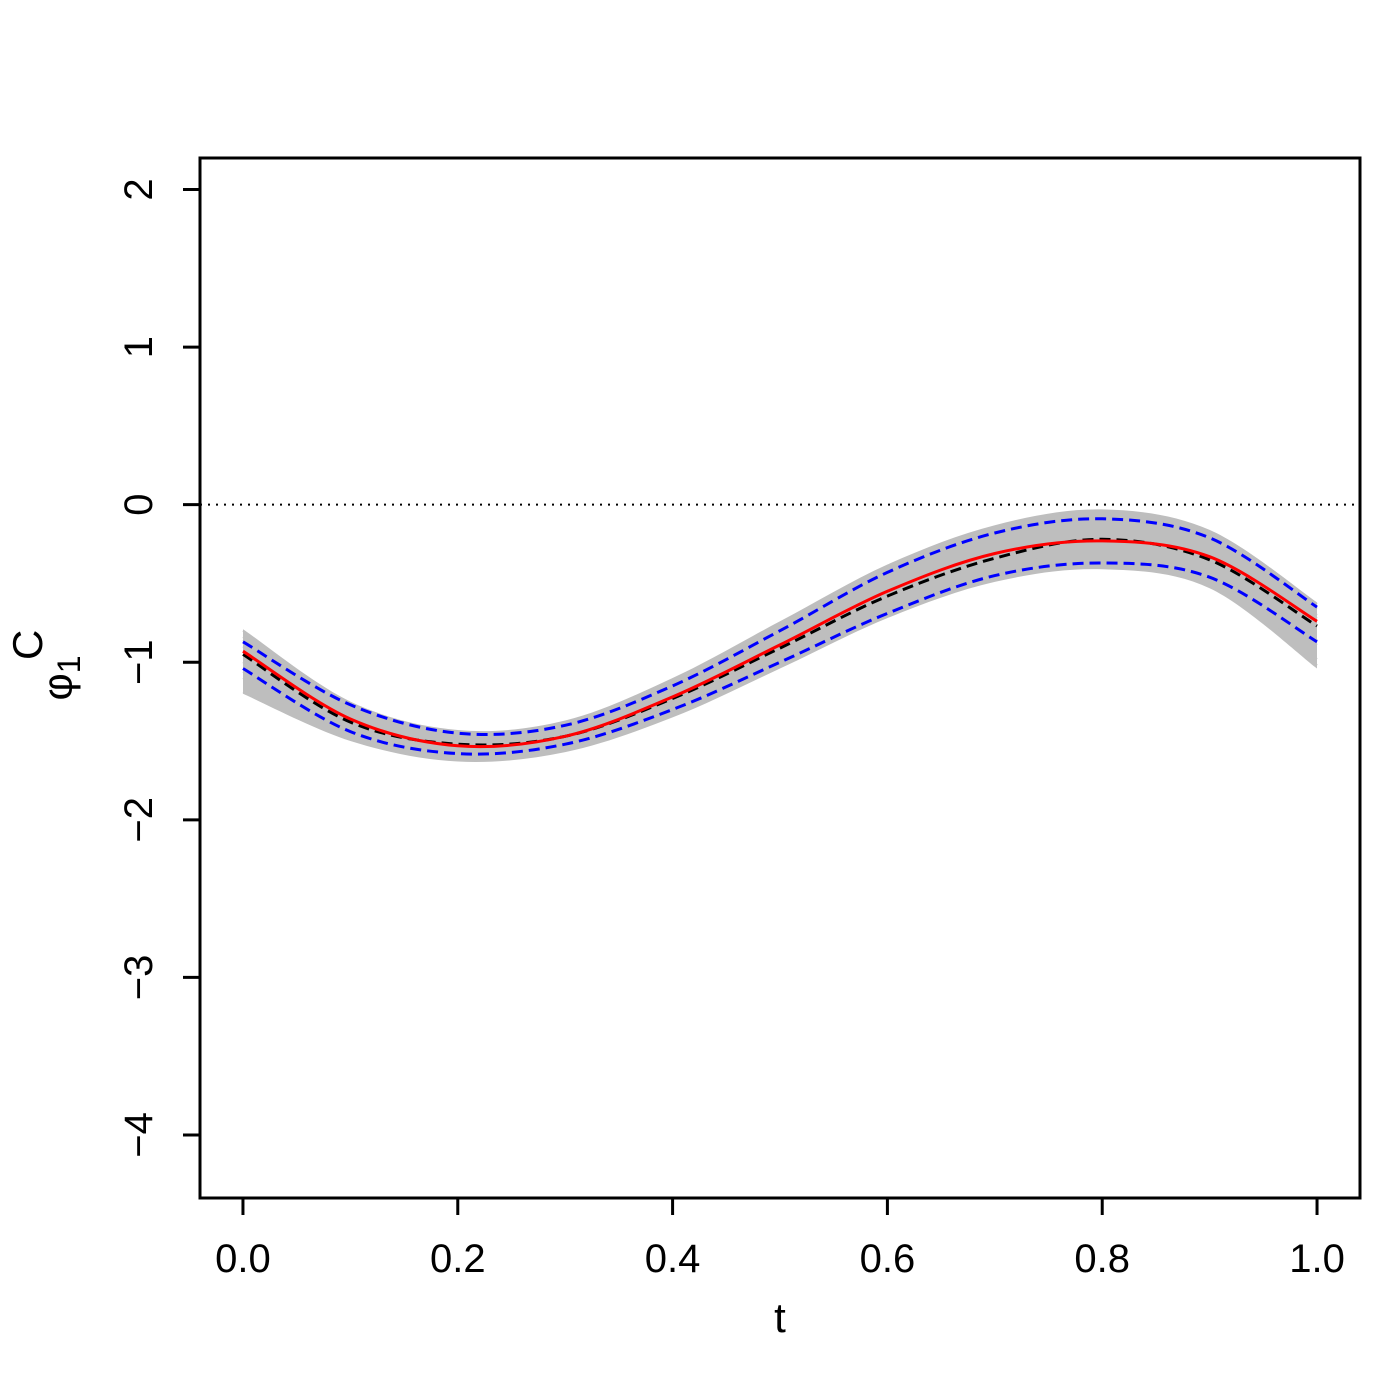 This screenshot has height=1400, width=1400. I want to click on x-tick-label: 1.0, so click(1317, 1259).